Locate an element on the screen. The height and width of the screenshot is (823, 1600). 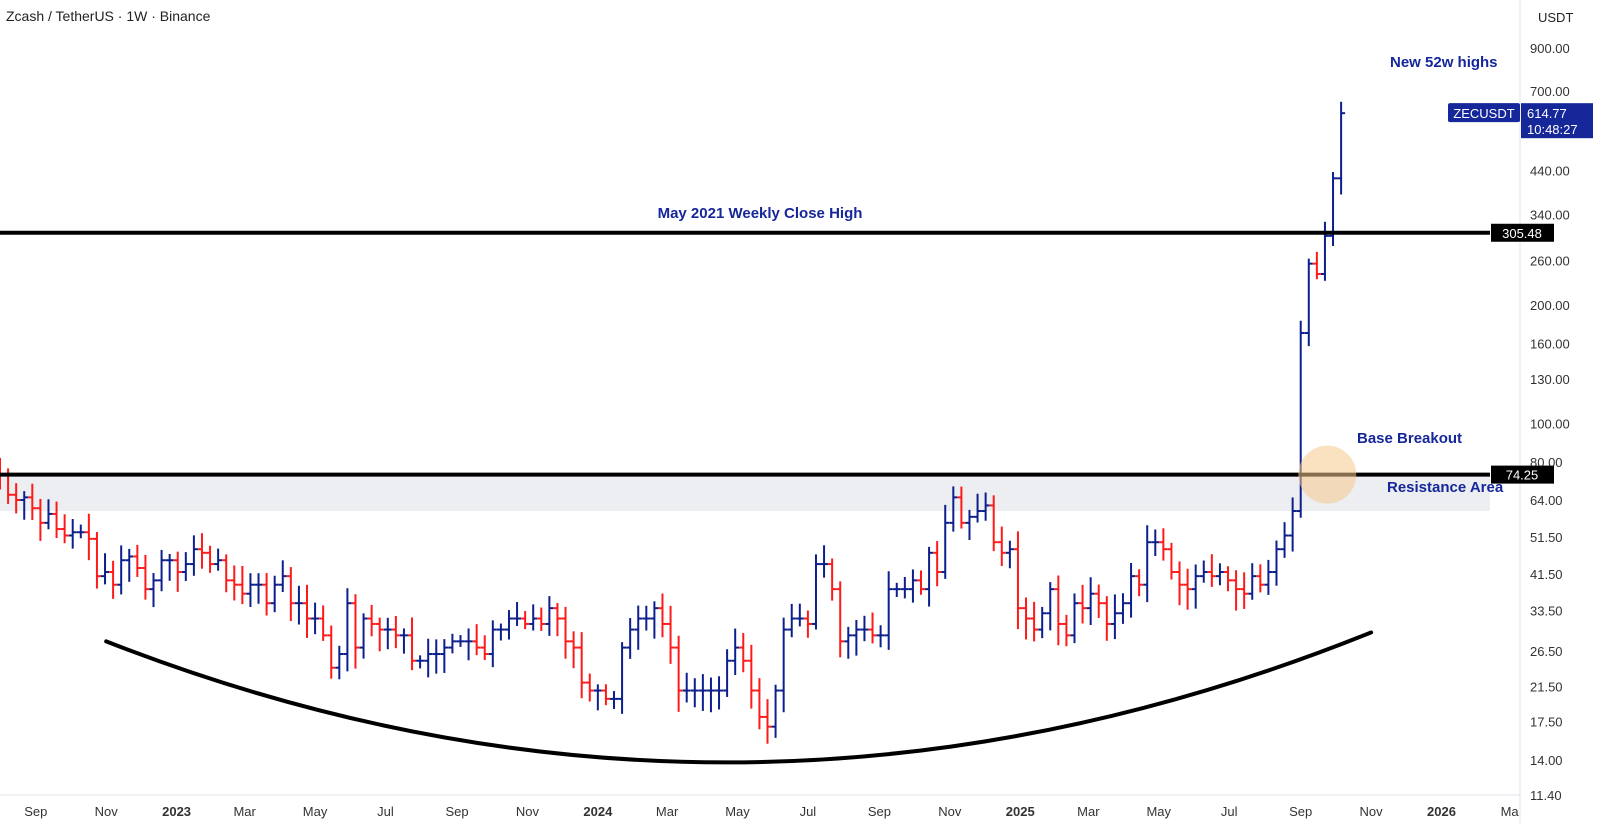
y-tick-label: 130.00 is located at coordinates (1550, 379).